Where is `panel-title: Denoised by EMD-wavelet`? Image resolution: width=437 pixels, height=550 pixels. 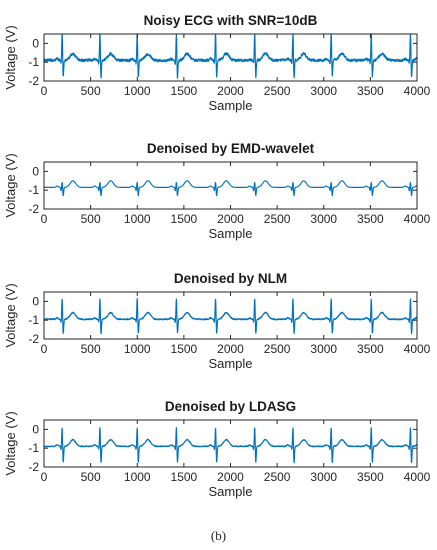
panel-title: Denoised by EMD-wavelet is located at coordinates (231, 148).